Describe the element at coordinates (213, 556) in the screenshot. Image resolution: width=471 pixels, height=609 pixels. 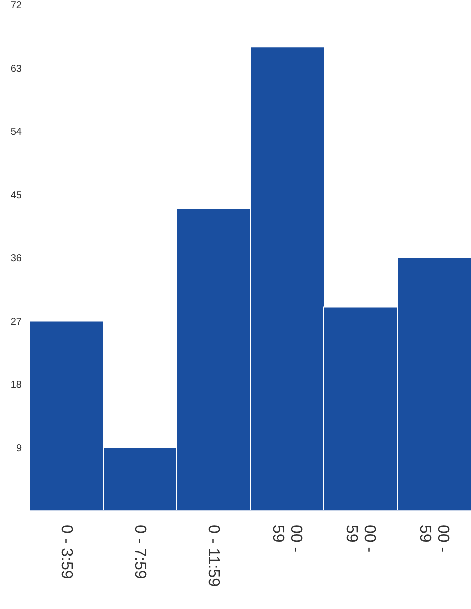
I see `x-tick-label: 0 - 11:59` at that location.